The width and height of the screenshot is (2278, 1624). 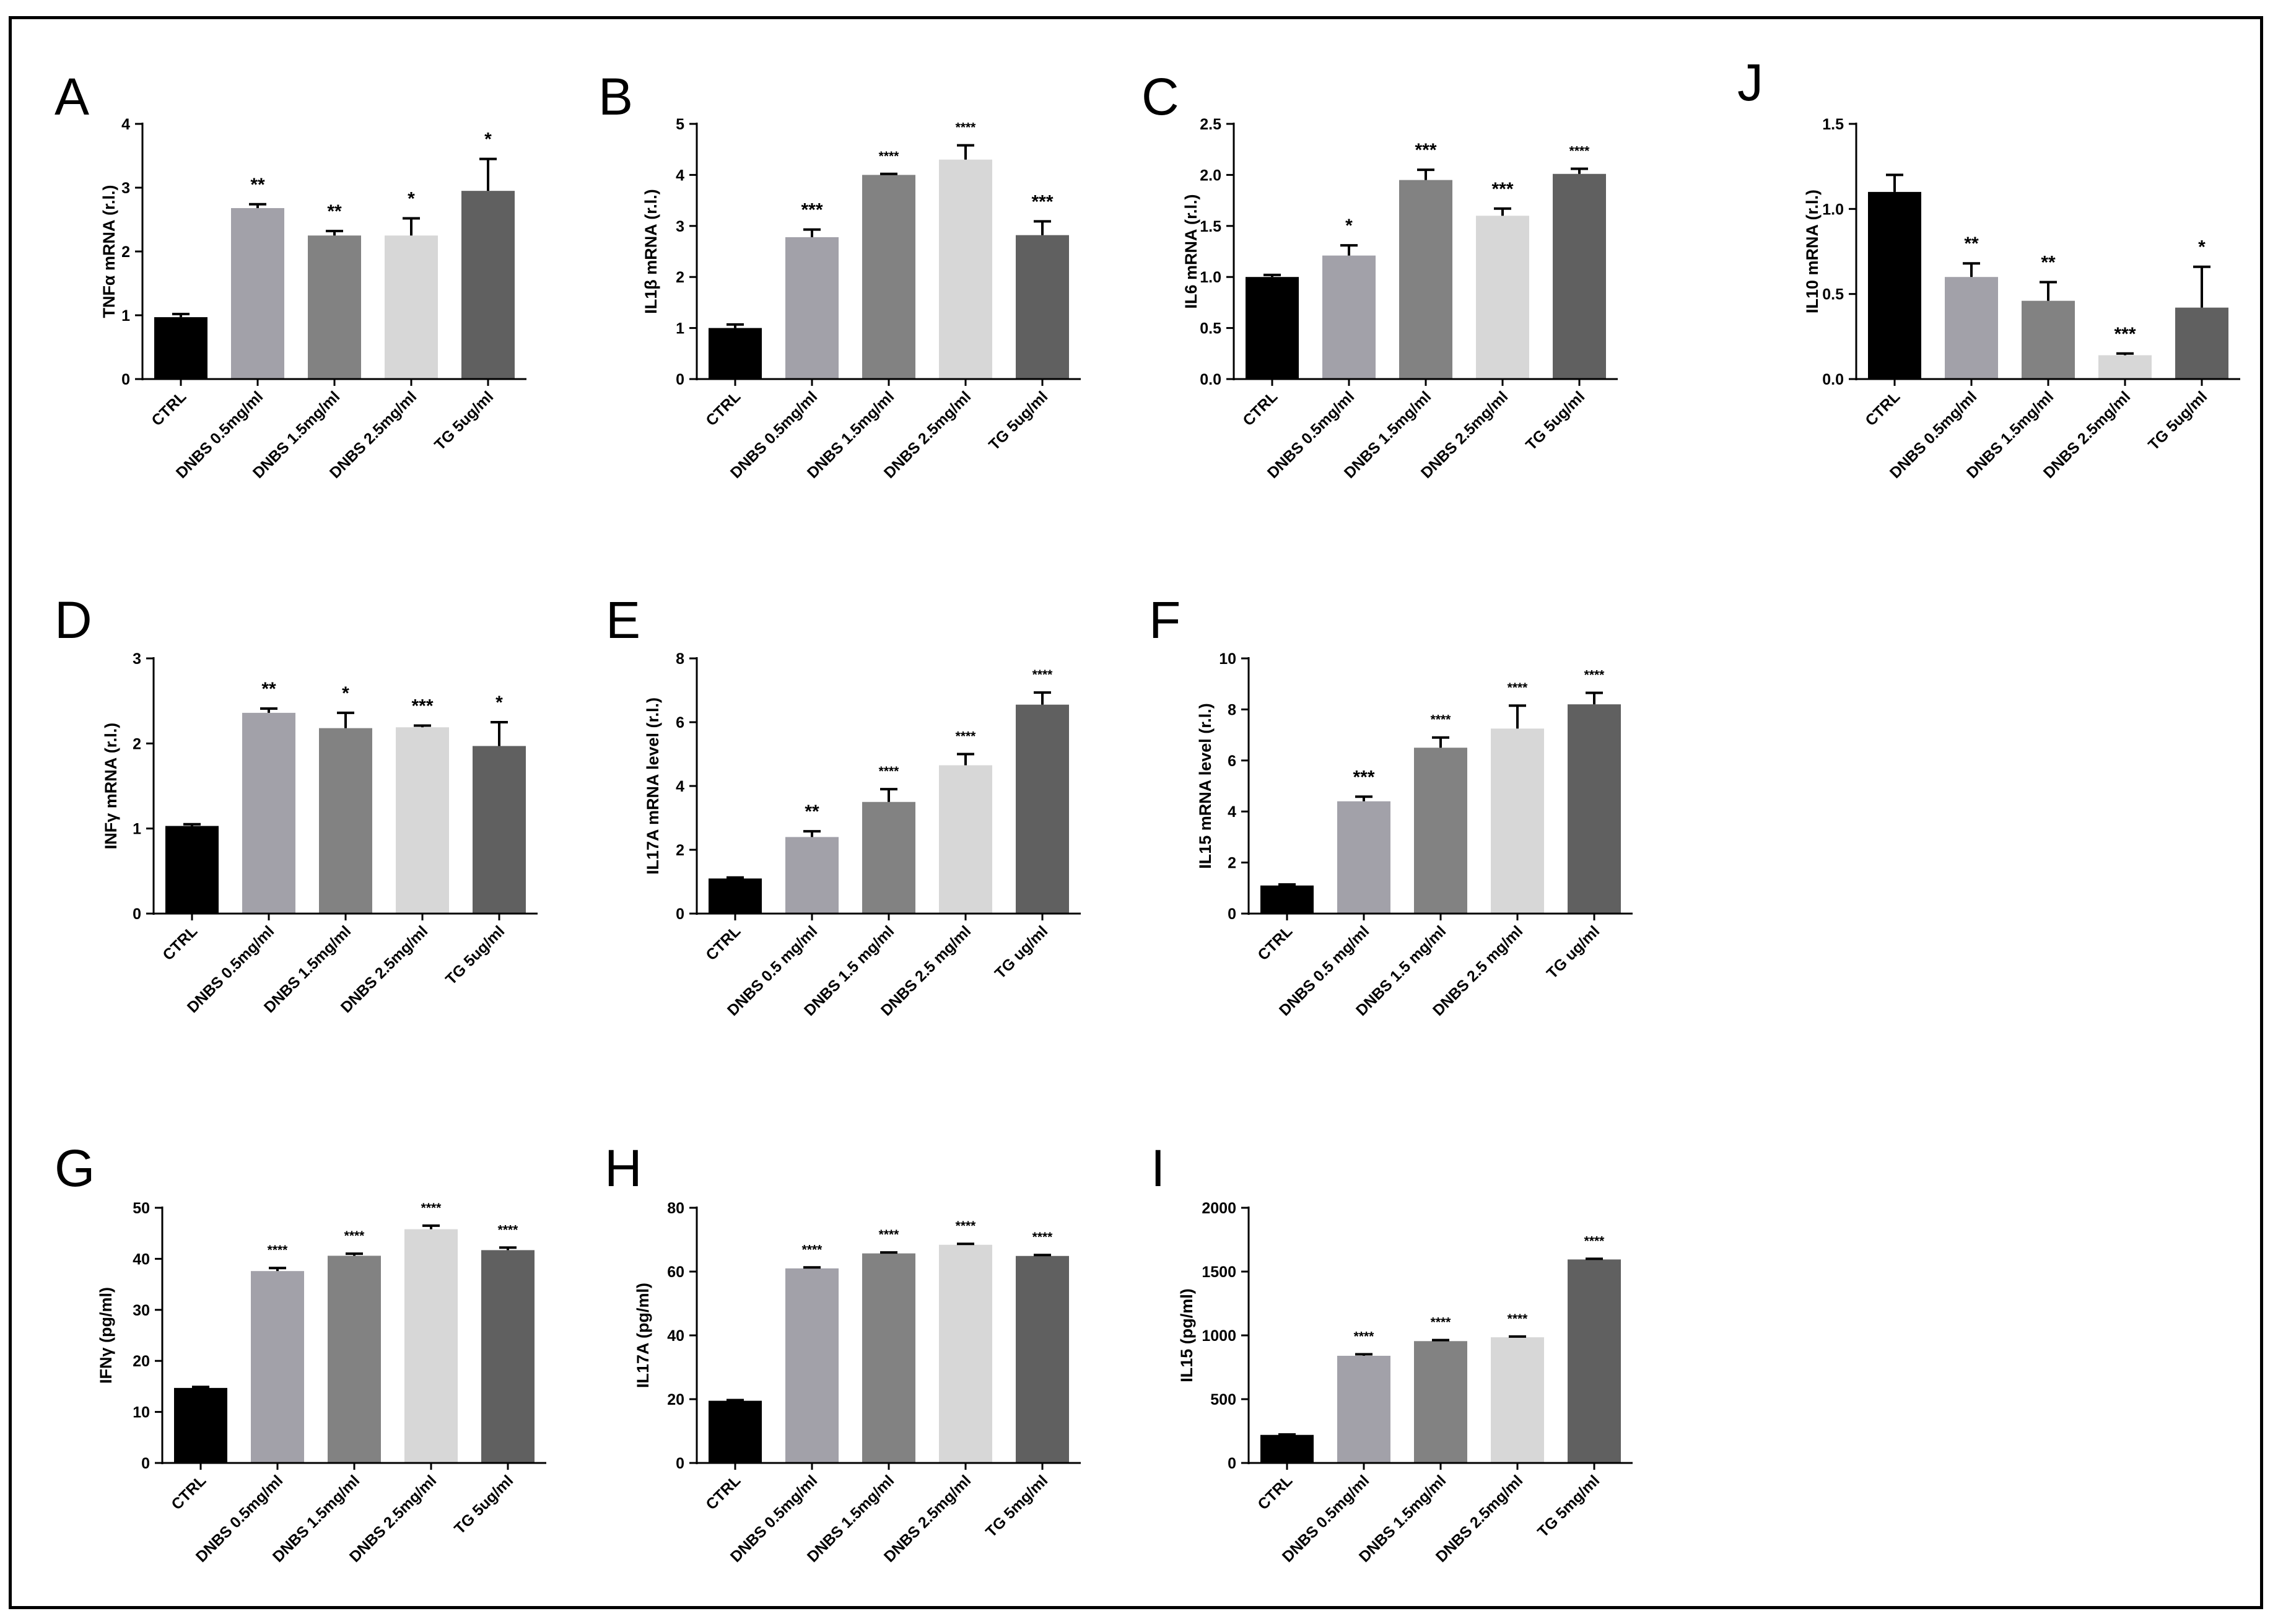 What do you see at coordinates (1186, 1335) in the screenshot?
I see `y-axis-label: IL15 (pg/ml)` at bounding box center [1186, 1335].